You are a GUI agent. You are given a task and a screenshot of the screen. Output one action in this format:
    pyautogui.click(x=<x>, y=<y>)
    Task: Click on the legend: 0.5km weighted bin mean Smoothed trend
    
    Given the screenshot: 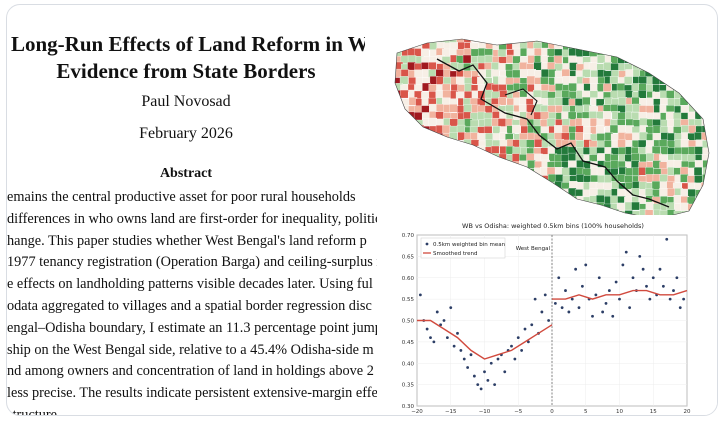 What is the action you would take?
    pyautogui.click(x=463, y=248)
    